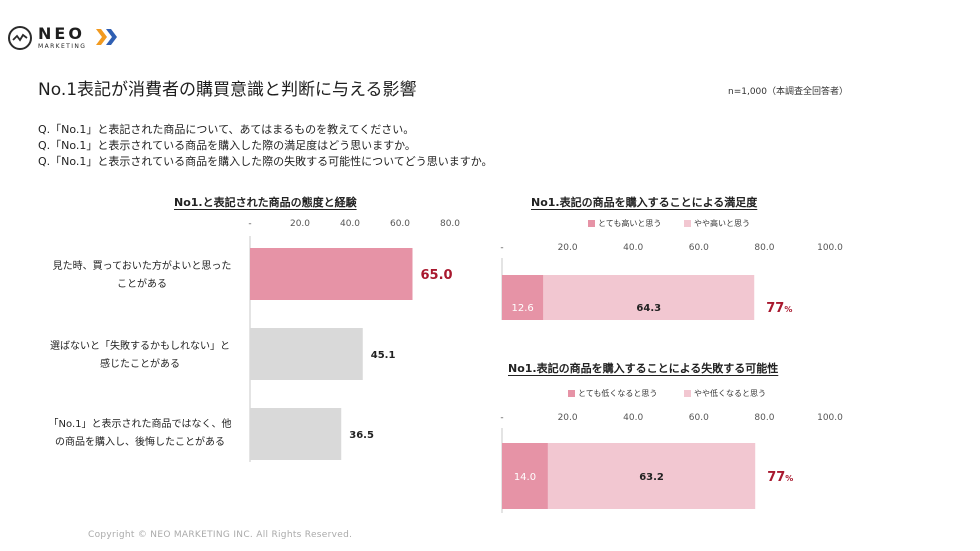 Image resolution: width=980 pixels, height=551 pixels. Describe the element at coordinates (788, 309) in the screenshot. I see `chart2-total-unit: %` at that location.